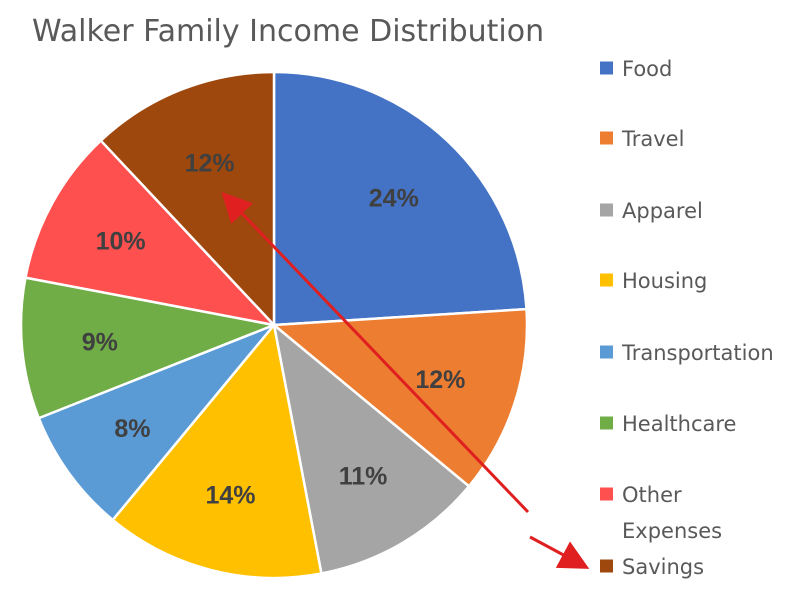 The height and width of the screenshot is (611, 806). I want to click on legend-label: Transportation, so click(697, 353).